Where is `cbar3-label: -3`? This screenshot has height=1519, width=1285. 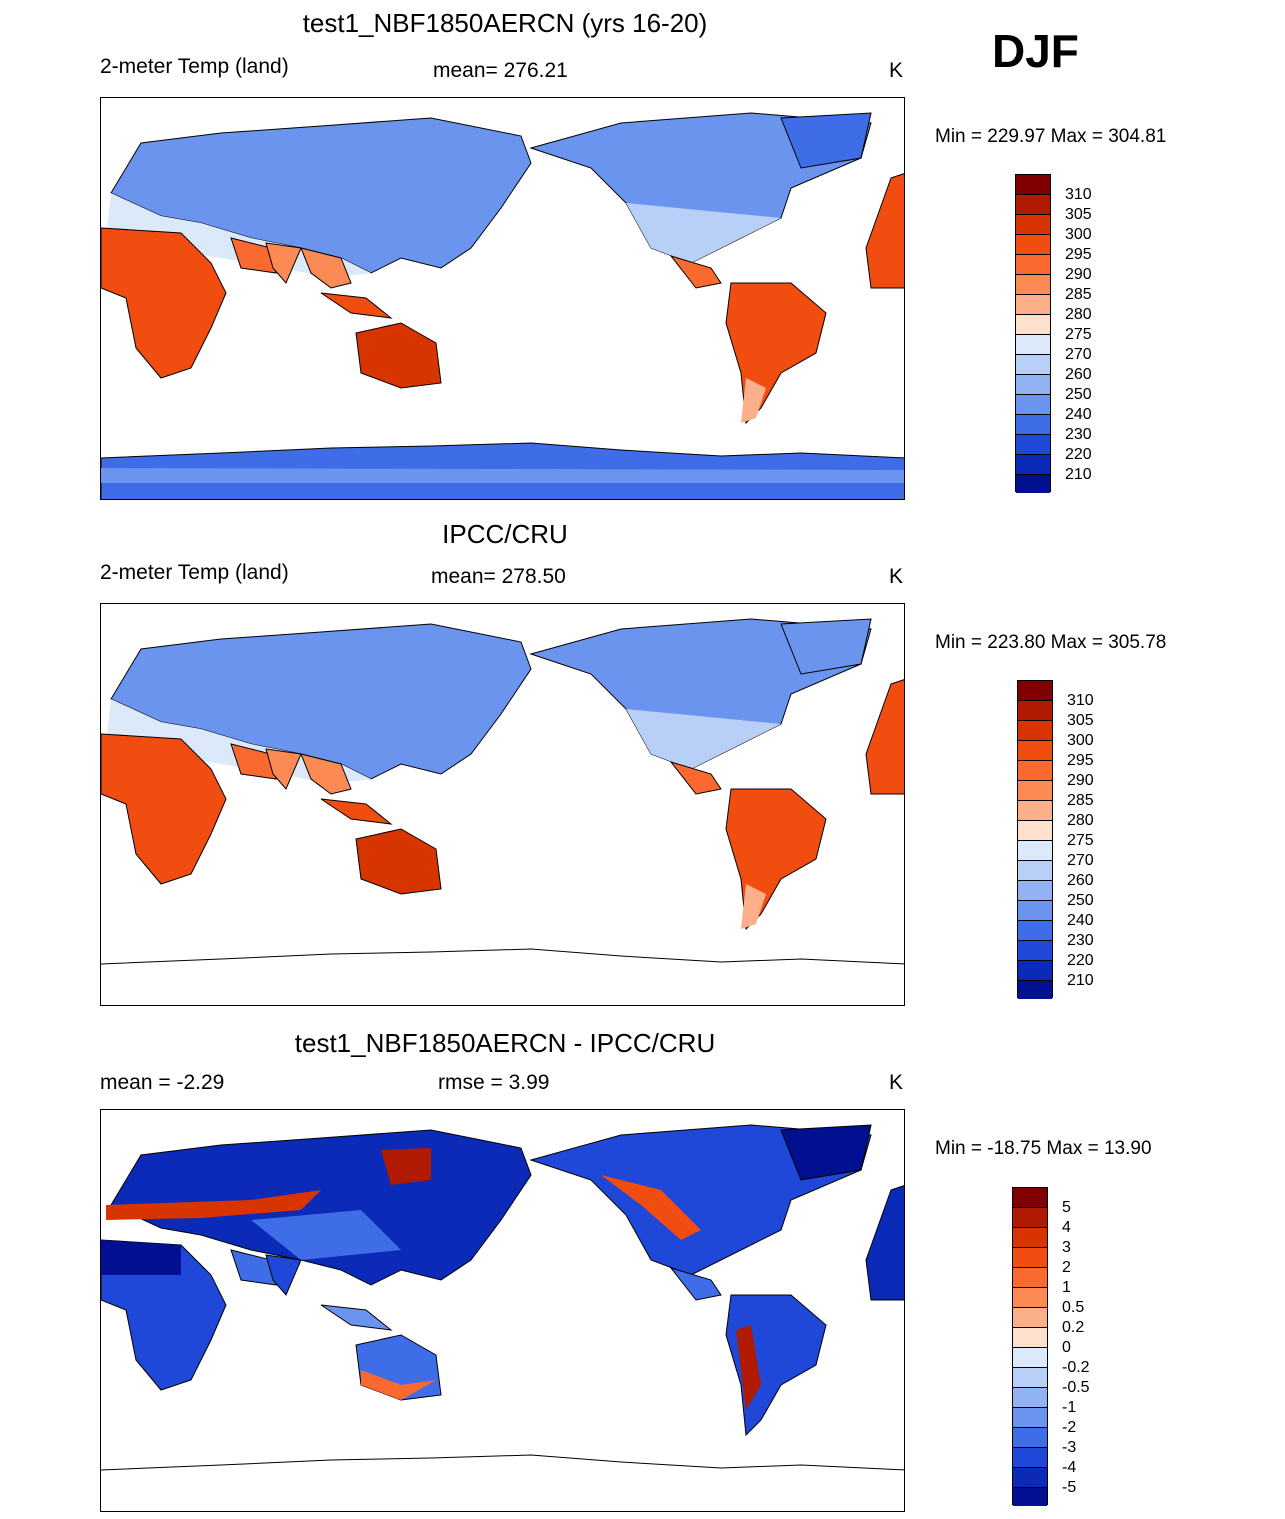
cbar3-label: -3 is located at coordinates (1069, 1447).